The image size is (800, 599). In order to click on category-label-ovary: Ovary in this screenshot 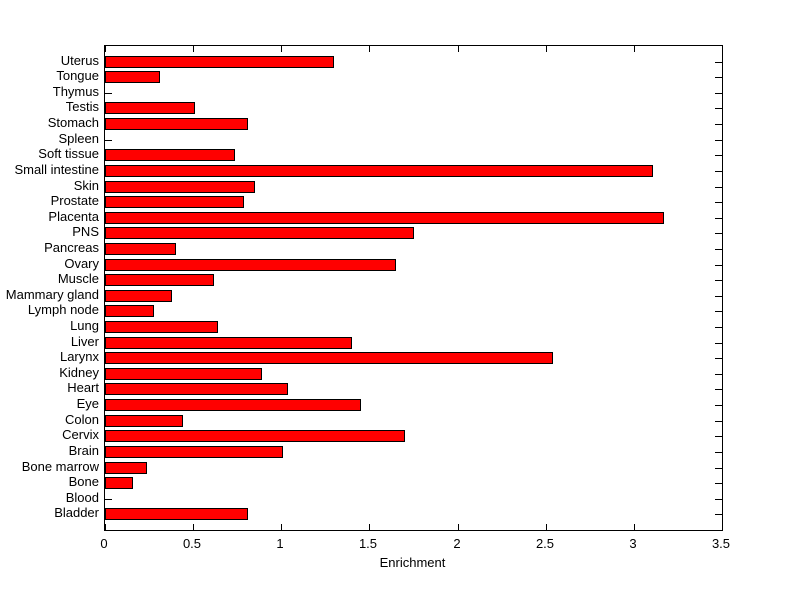, I will do `click(81, 263)`.